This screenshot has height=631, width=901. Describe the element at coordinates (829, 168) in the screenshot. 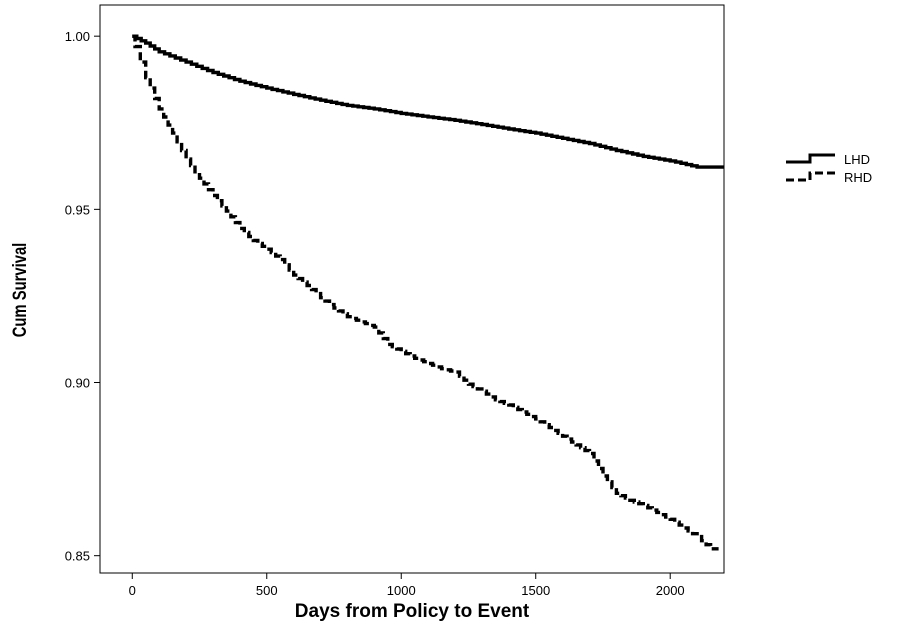

I see `legend: LHD RHD` at that location.